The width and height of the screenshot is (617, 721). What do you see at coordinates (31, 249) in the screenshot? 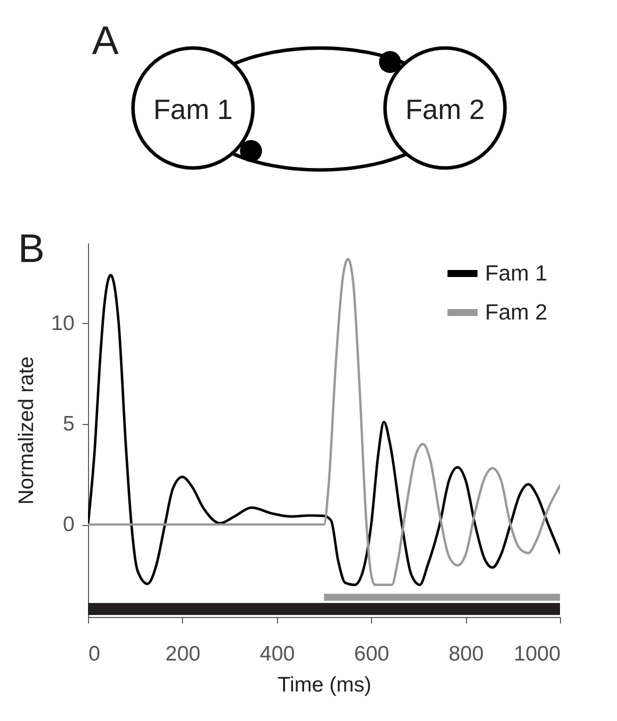
I see `text: B` at bounding box center [31, 249].